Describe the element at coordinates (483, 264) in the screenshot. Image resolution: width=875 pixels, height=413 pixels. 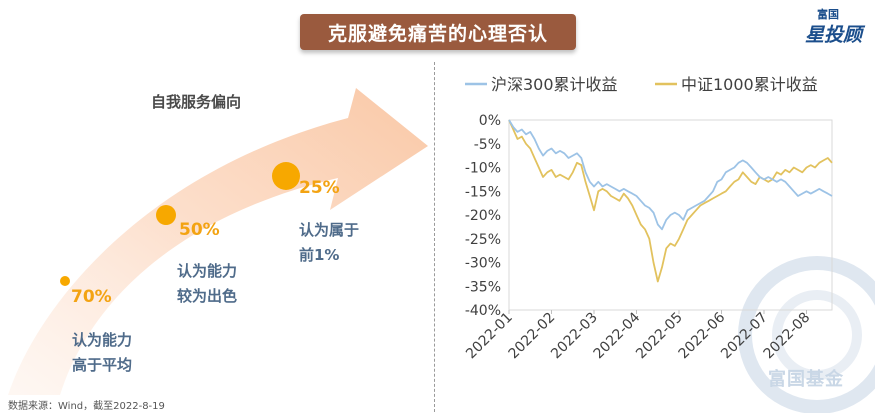
I see `y-tick-label: -30%` at that location.